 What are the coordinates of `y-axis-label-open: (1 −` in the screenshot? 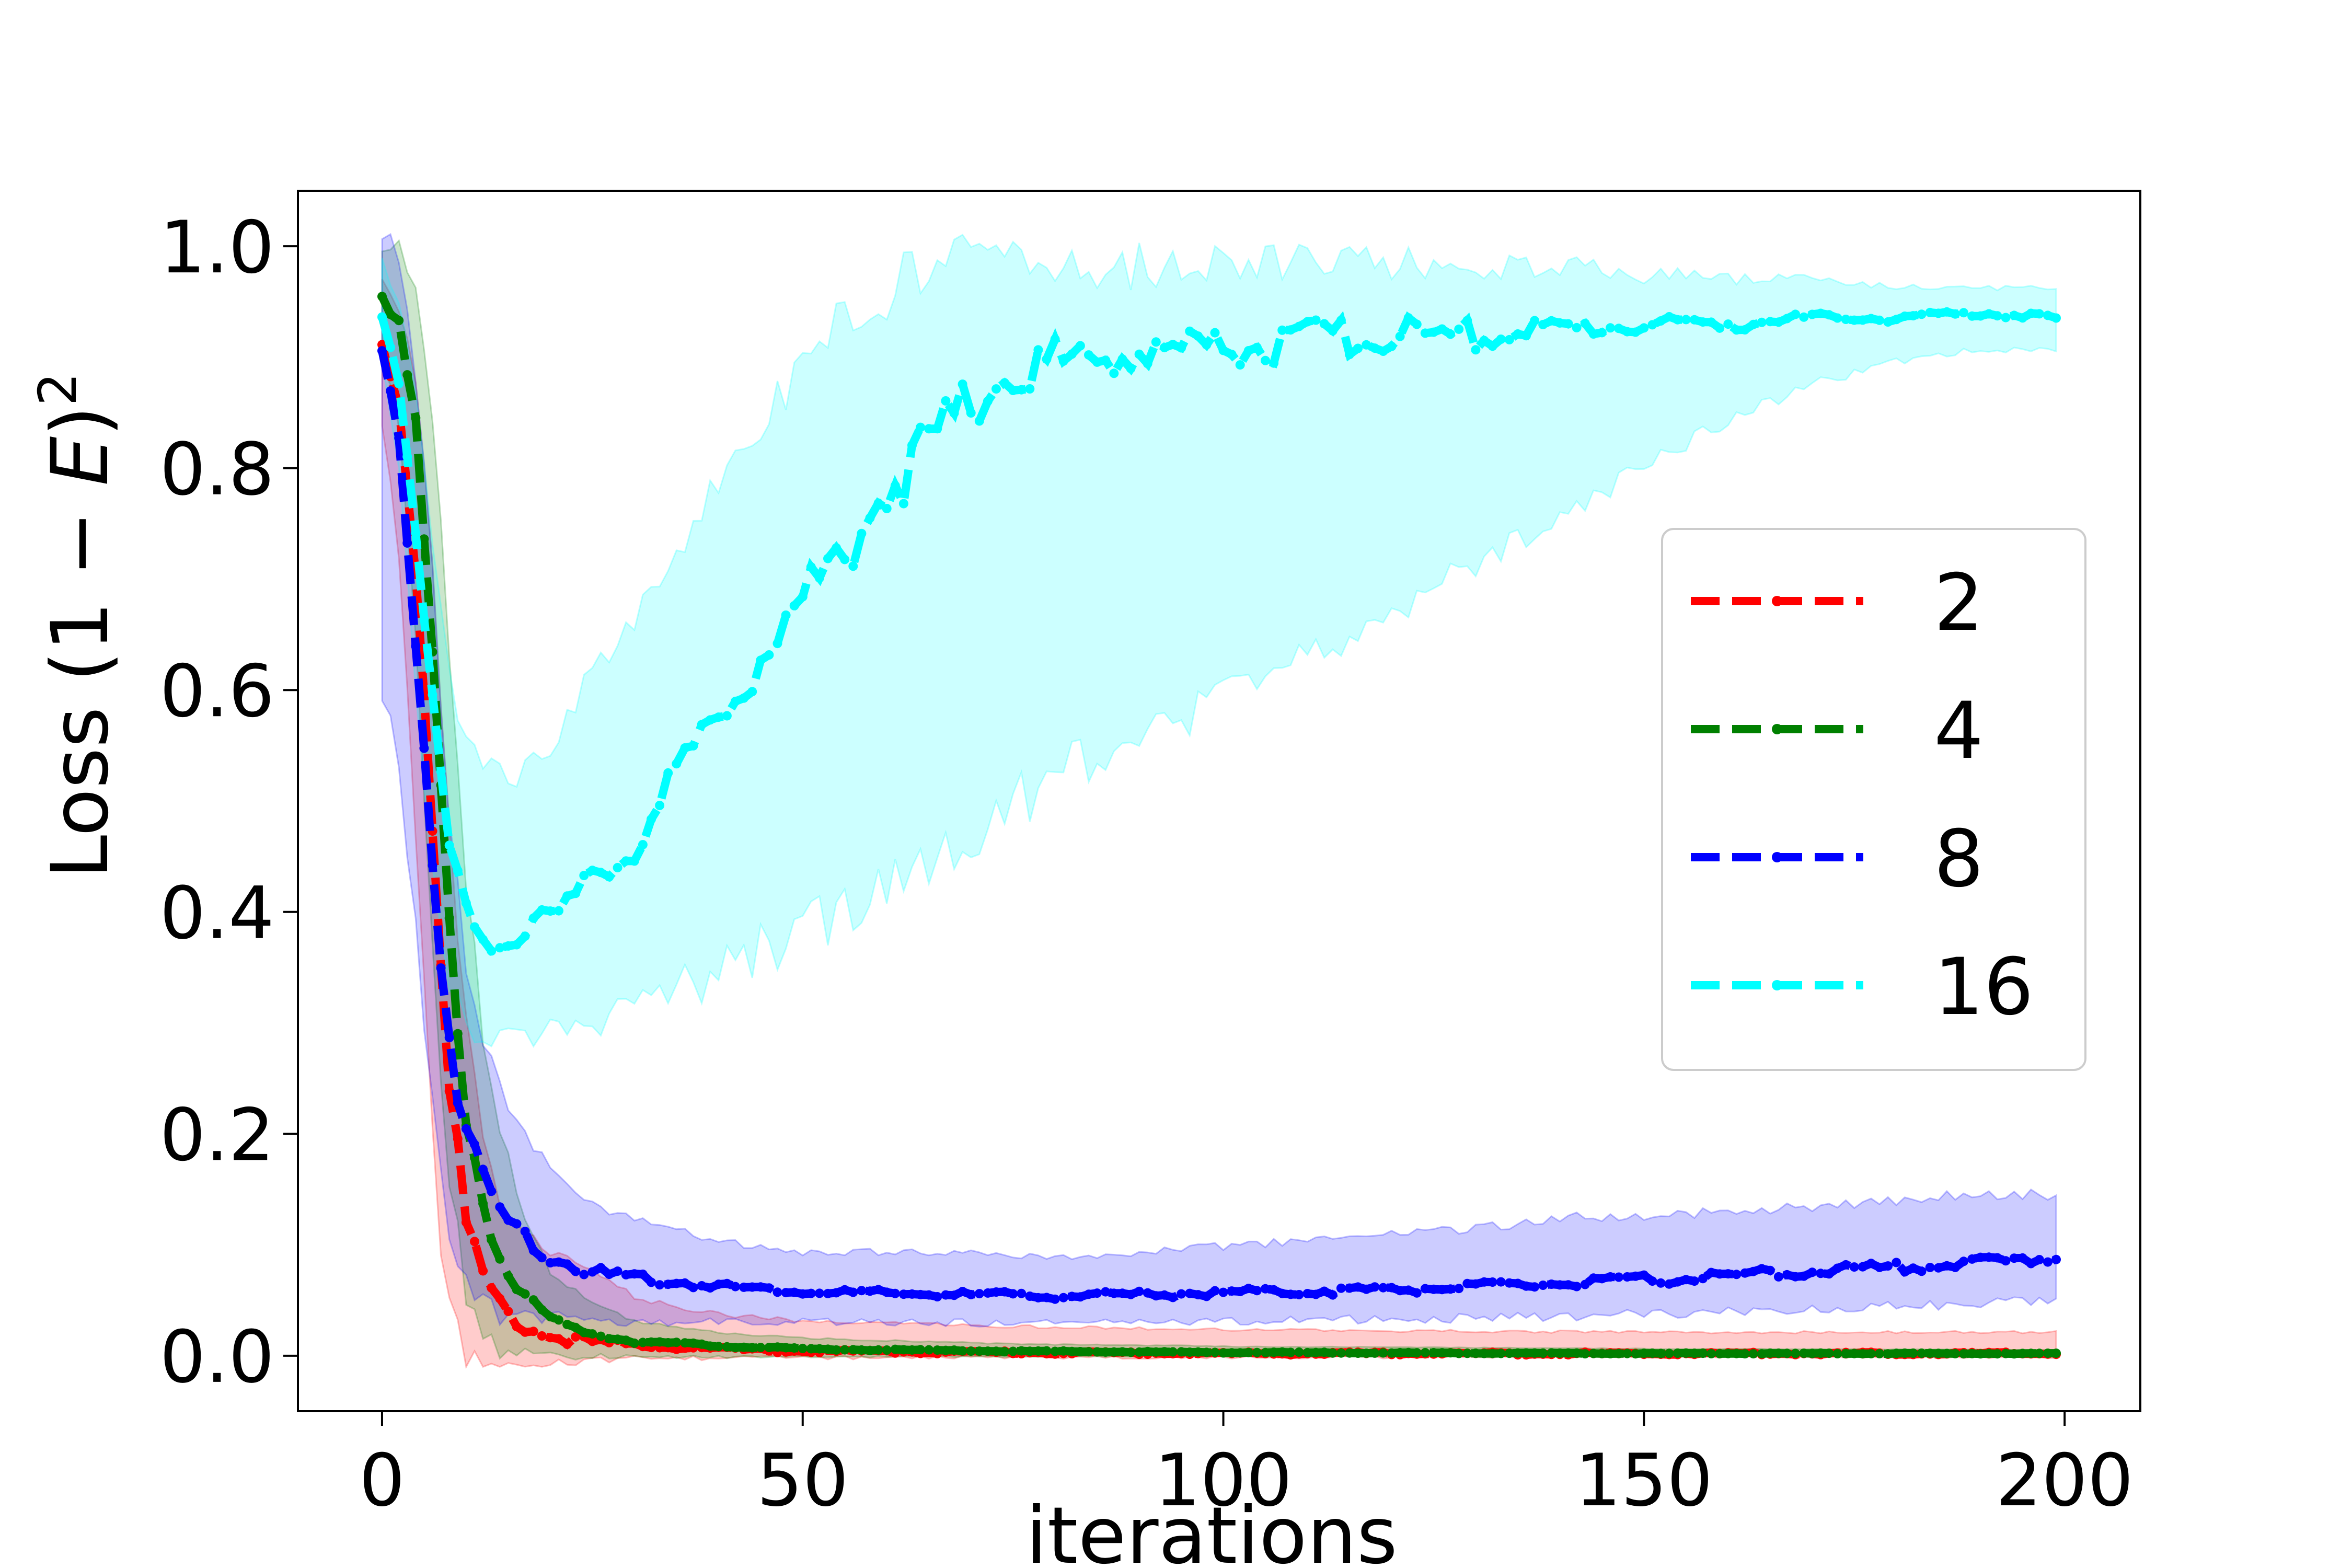 It's located at (80, 584).